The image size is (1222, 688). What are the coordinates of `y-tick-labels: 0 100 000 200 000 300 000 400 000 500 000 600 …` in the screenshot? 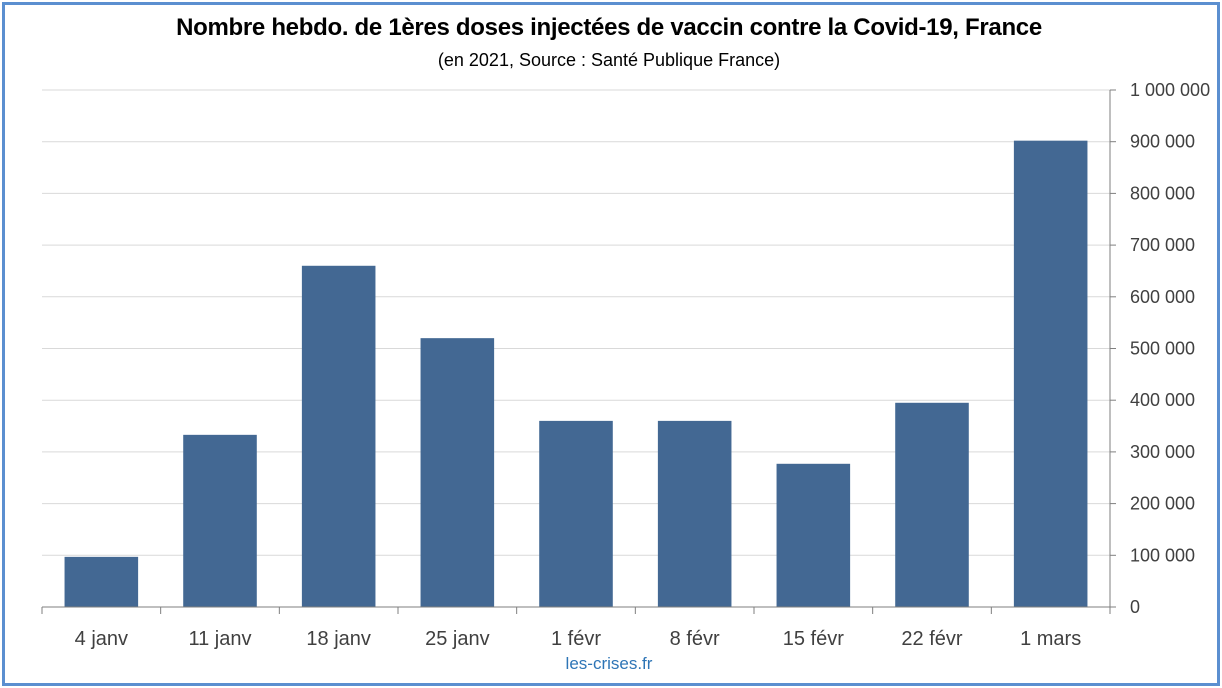 It's located at (1170, 348).